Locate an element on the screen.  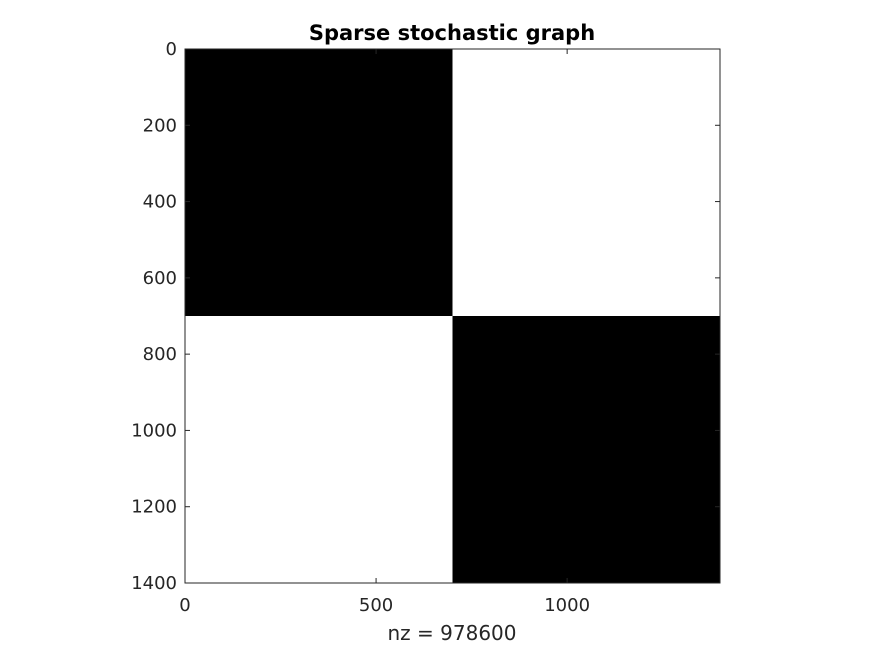
y-tick-label: 1200 is located at coordinates (154, 507).